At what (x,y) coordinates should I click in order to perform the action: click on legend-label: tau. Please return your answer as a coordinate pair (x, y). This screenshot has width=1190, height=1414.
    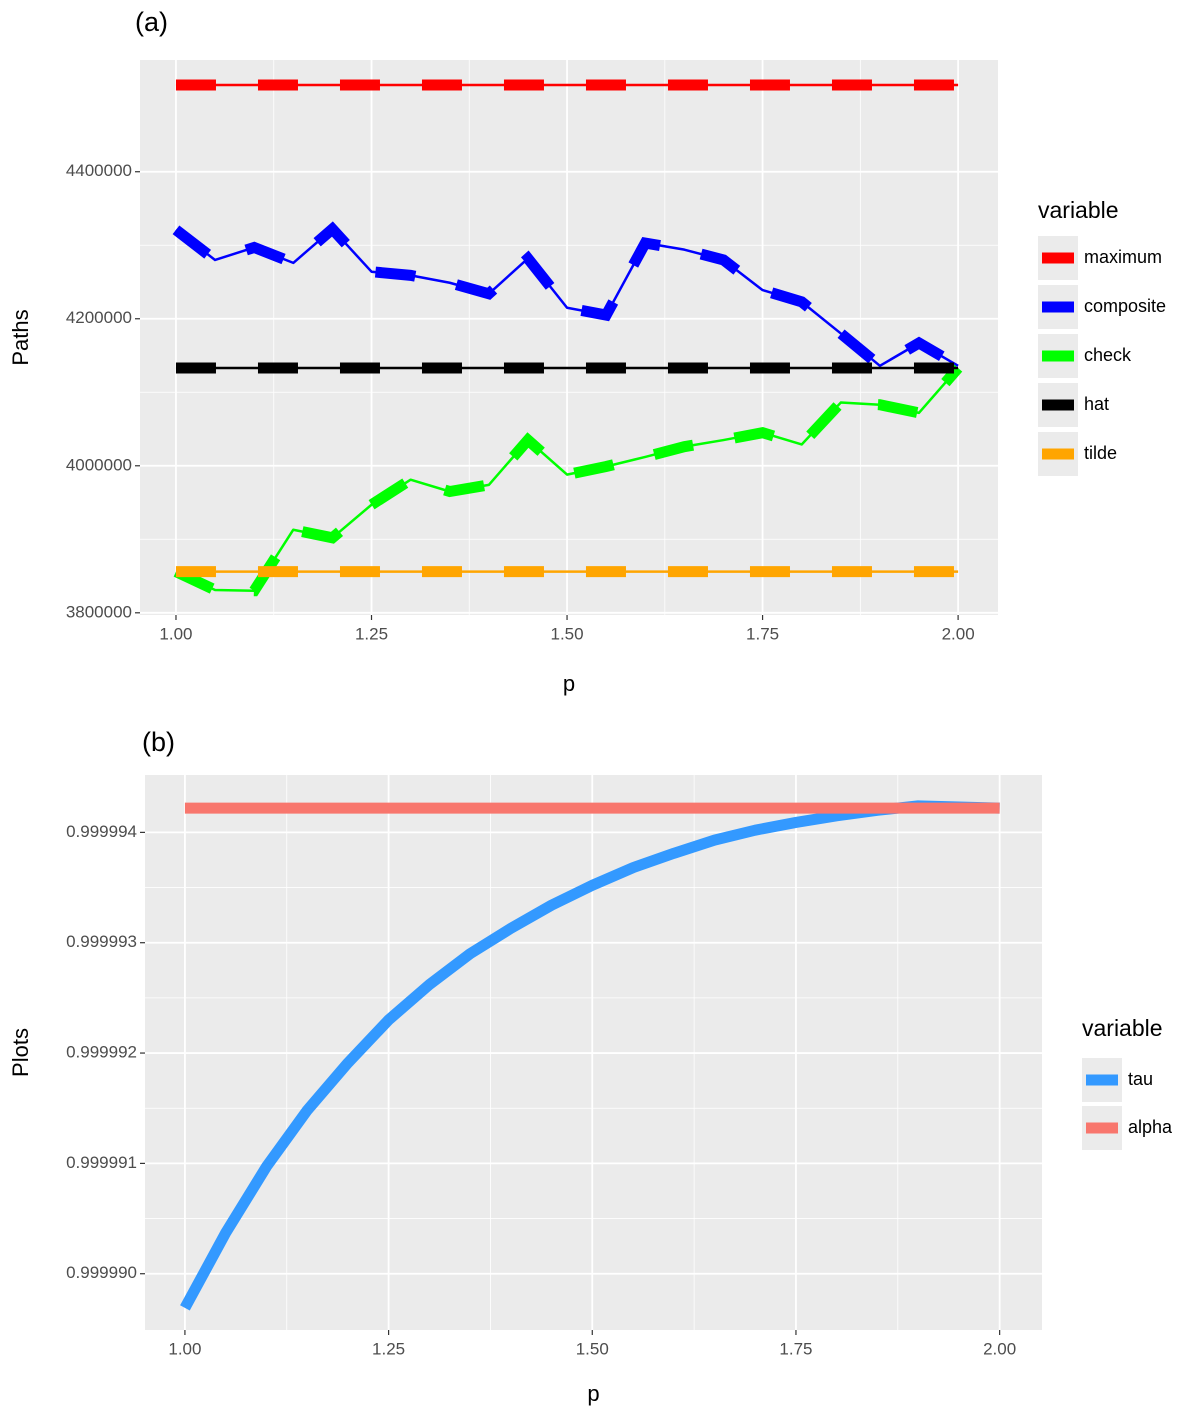
    Looking at the image, I should click on (1140, 1079).